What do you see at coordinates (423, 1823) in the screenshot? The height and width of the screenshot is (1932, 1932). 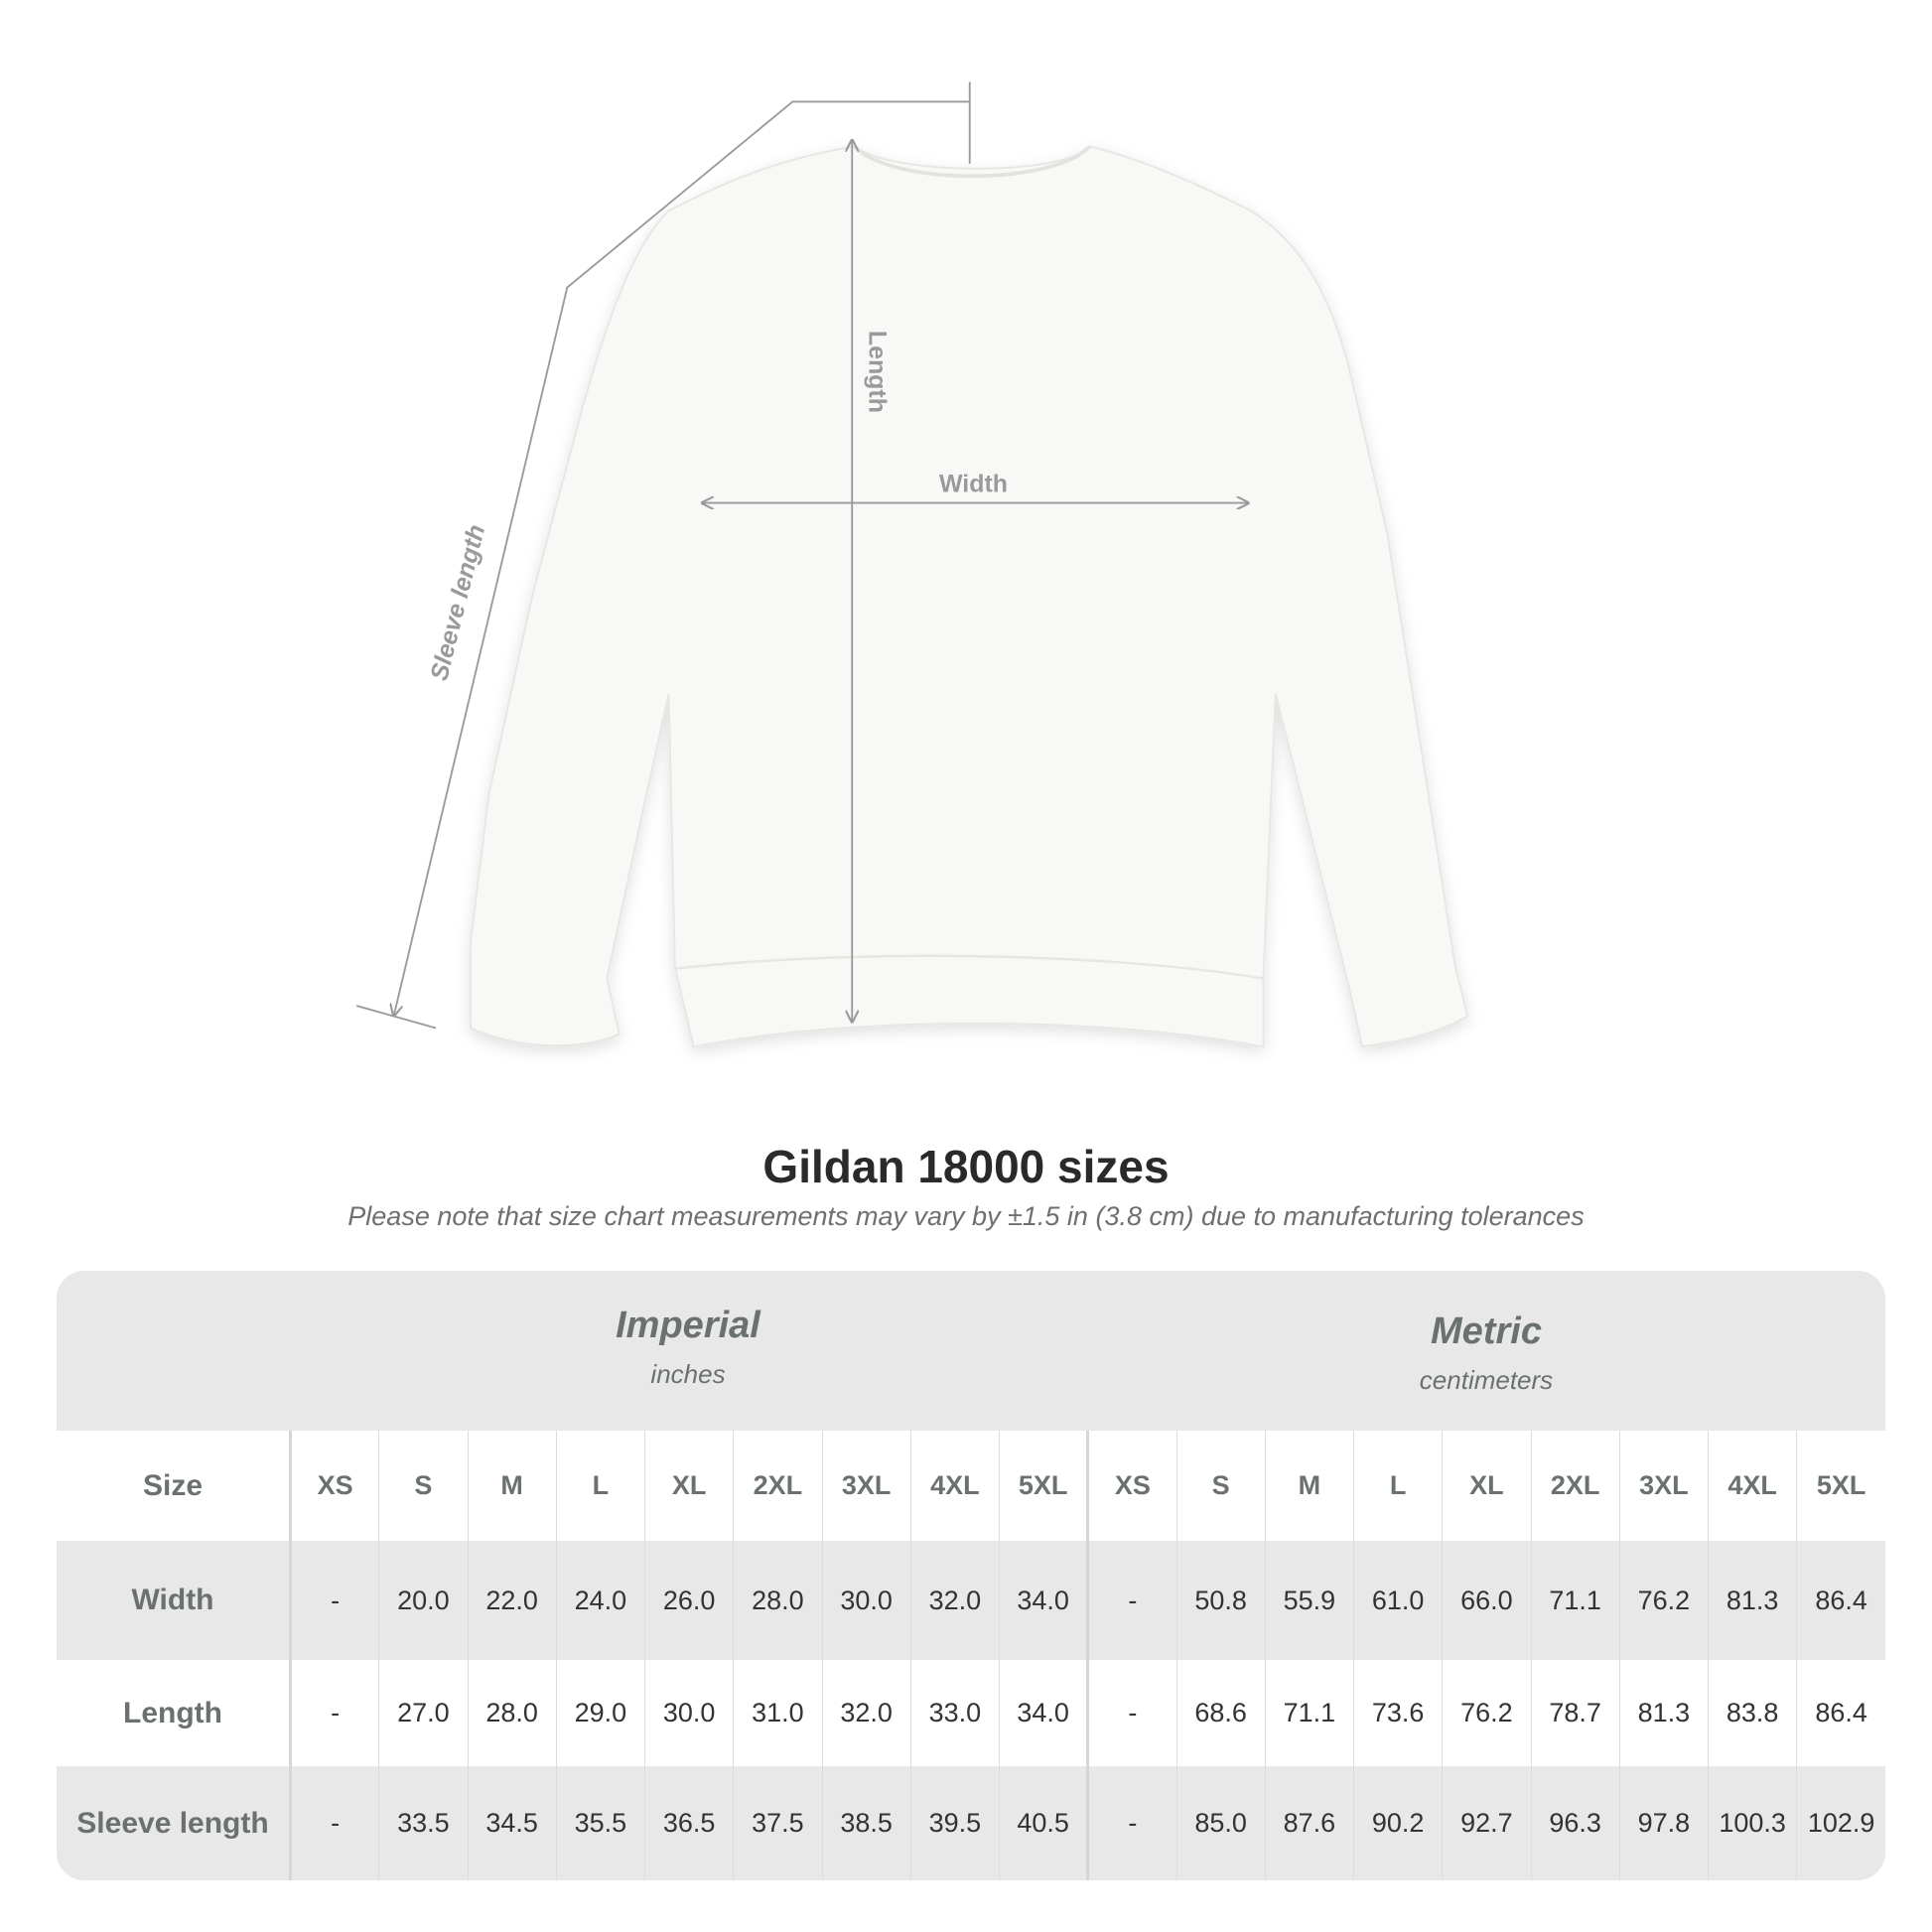 I see `imperial-cell: 33.5` at bounding box center [423, 1823].